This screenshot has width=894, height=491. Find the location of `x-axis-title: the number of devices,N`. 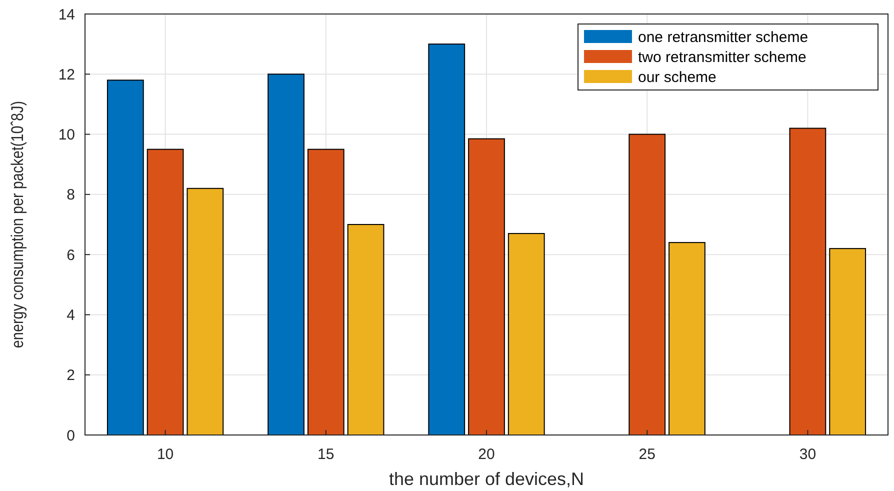

x-axis-title: the number of devices,N is located at coordinates (486, 479).